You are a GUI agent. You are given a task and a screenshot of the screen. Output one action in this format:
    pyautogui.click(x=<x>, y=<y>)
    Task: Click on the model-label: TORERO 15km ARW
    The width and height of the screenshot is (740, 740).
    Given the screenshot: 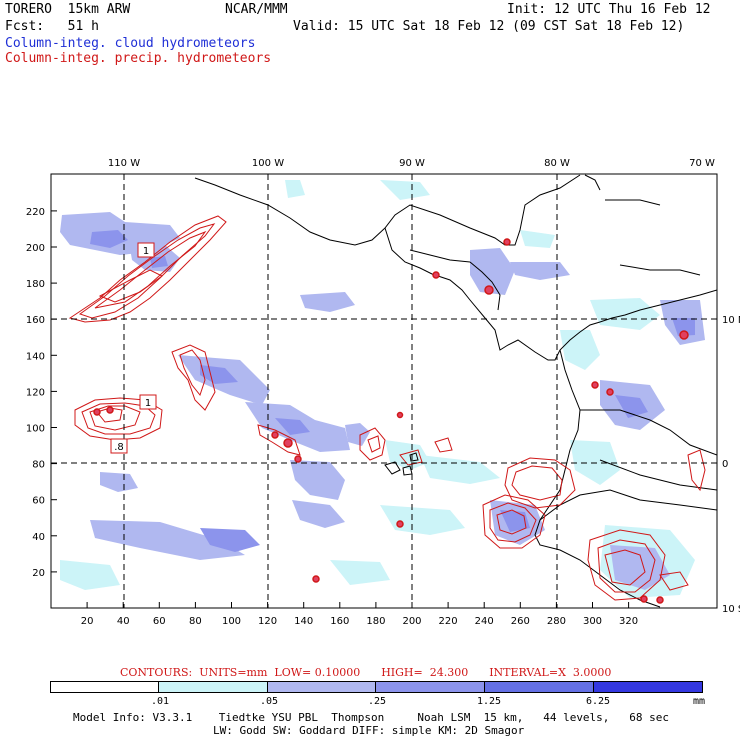 What is the action you would take?
    pyautogui.click(x=68, y=9)
    